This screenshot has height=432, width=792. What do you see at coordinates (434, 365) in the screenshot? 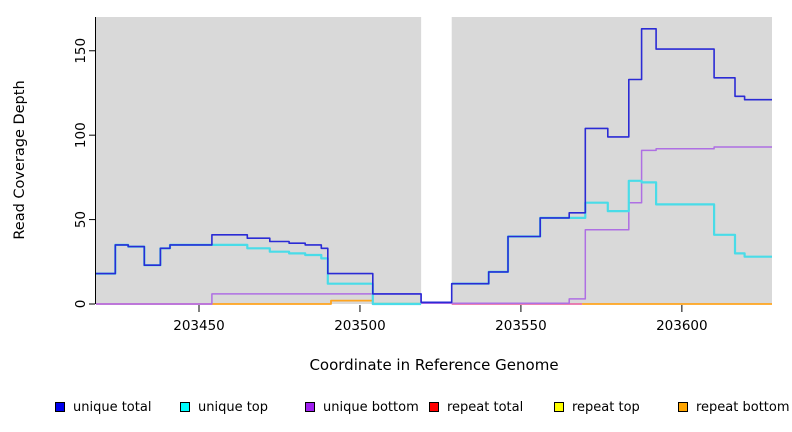
I see `x-axis-title: Coordinate in Reference Genome` at bounding box center [434, 365].